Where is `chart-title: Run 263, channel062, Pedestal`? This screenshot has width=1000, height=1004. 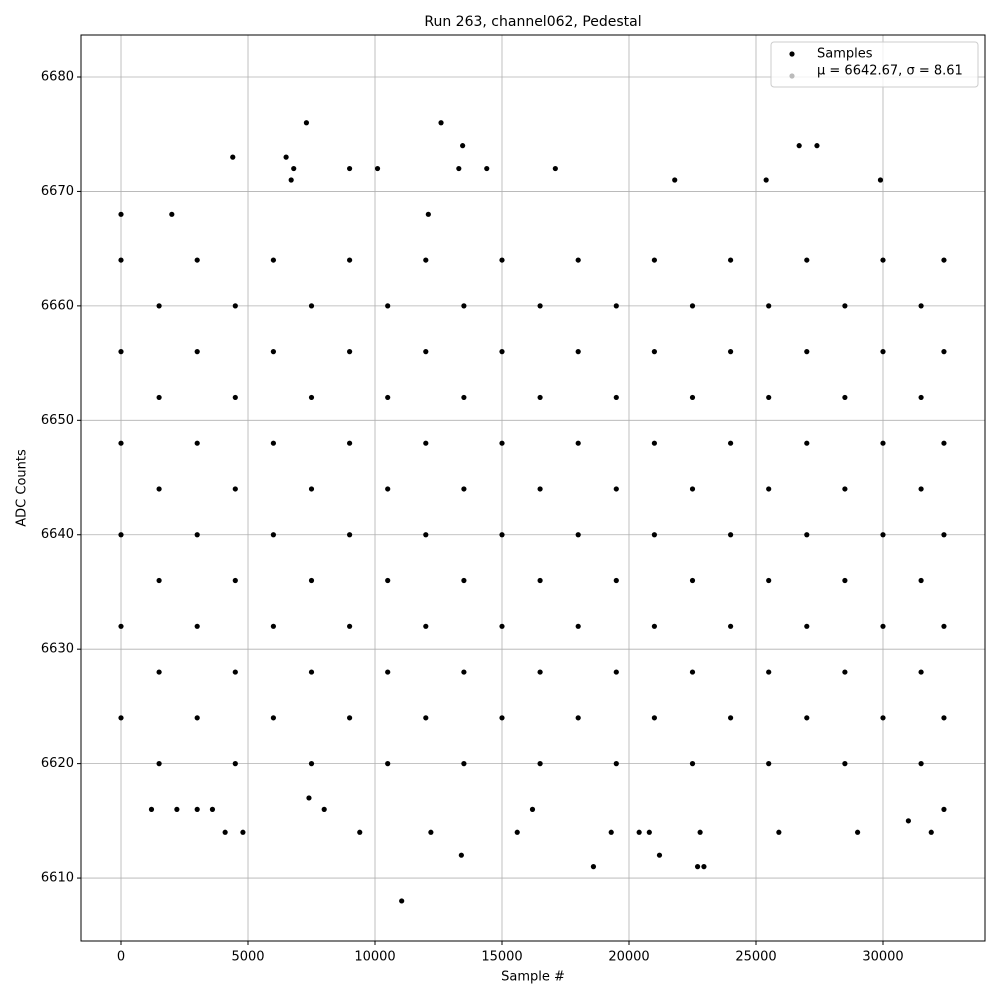 chart-title: Run 263, channel062, Pedestal is located at coordinates (532, 22).